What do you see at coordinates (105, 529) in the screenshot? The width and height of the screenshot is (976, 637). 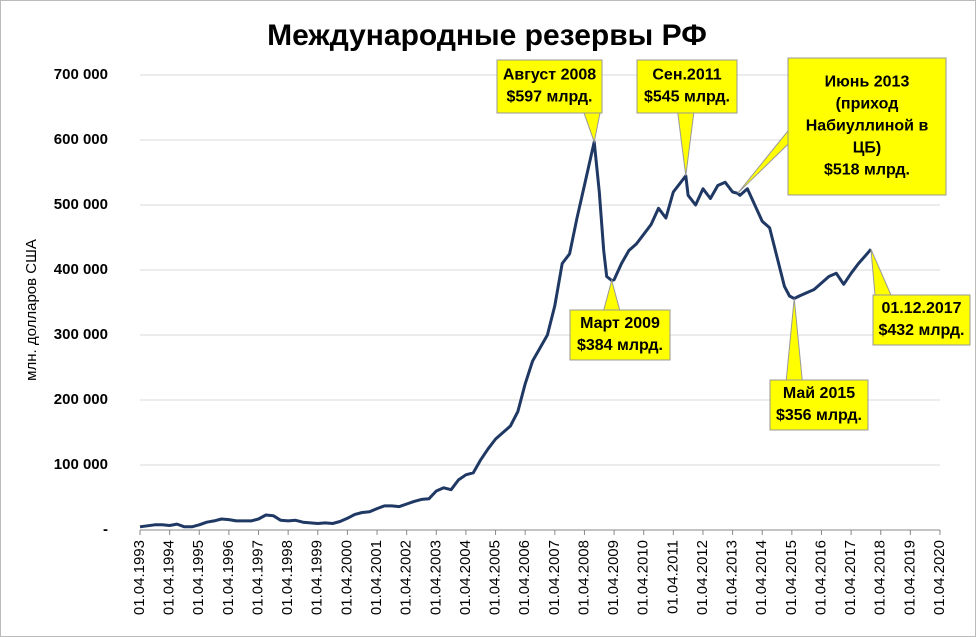 I see `y-tick-label: -` at bounding box center [105, 529].